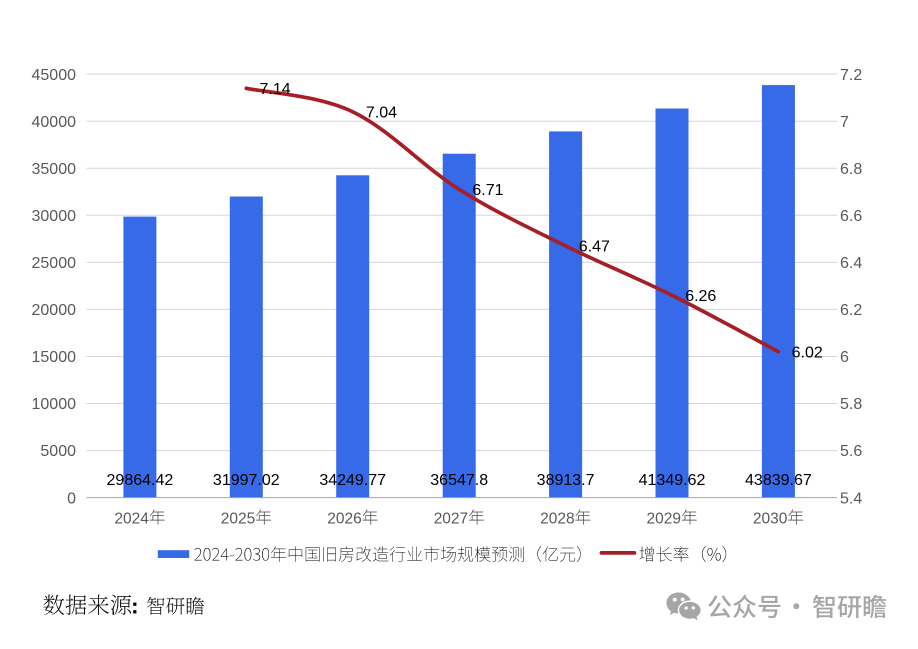 This screenshot has height=649, width=918. What do you see at coordinates (557, 518) in the screenshot?
I see `svg-text: 2028` at bounding box center [557, 518].